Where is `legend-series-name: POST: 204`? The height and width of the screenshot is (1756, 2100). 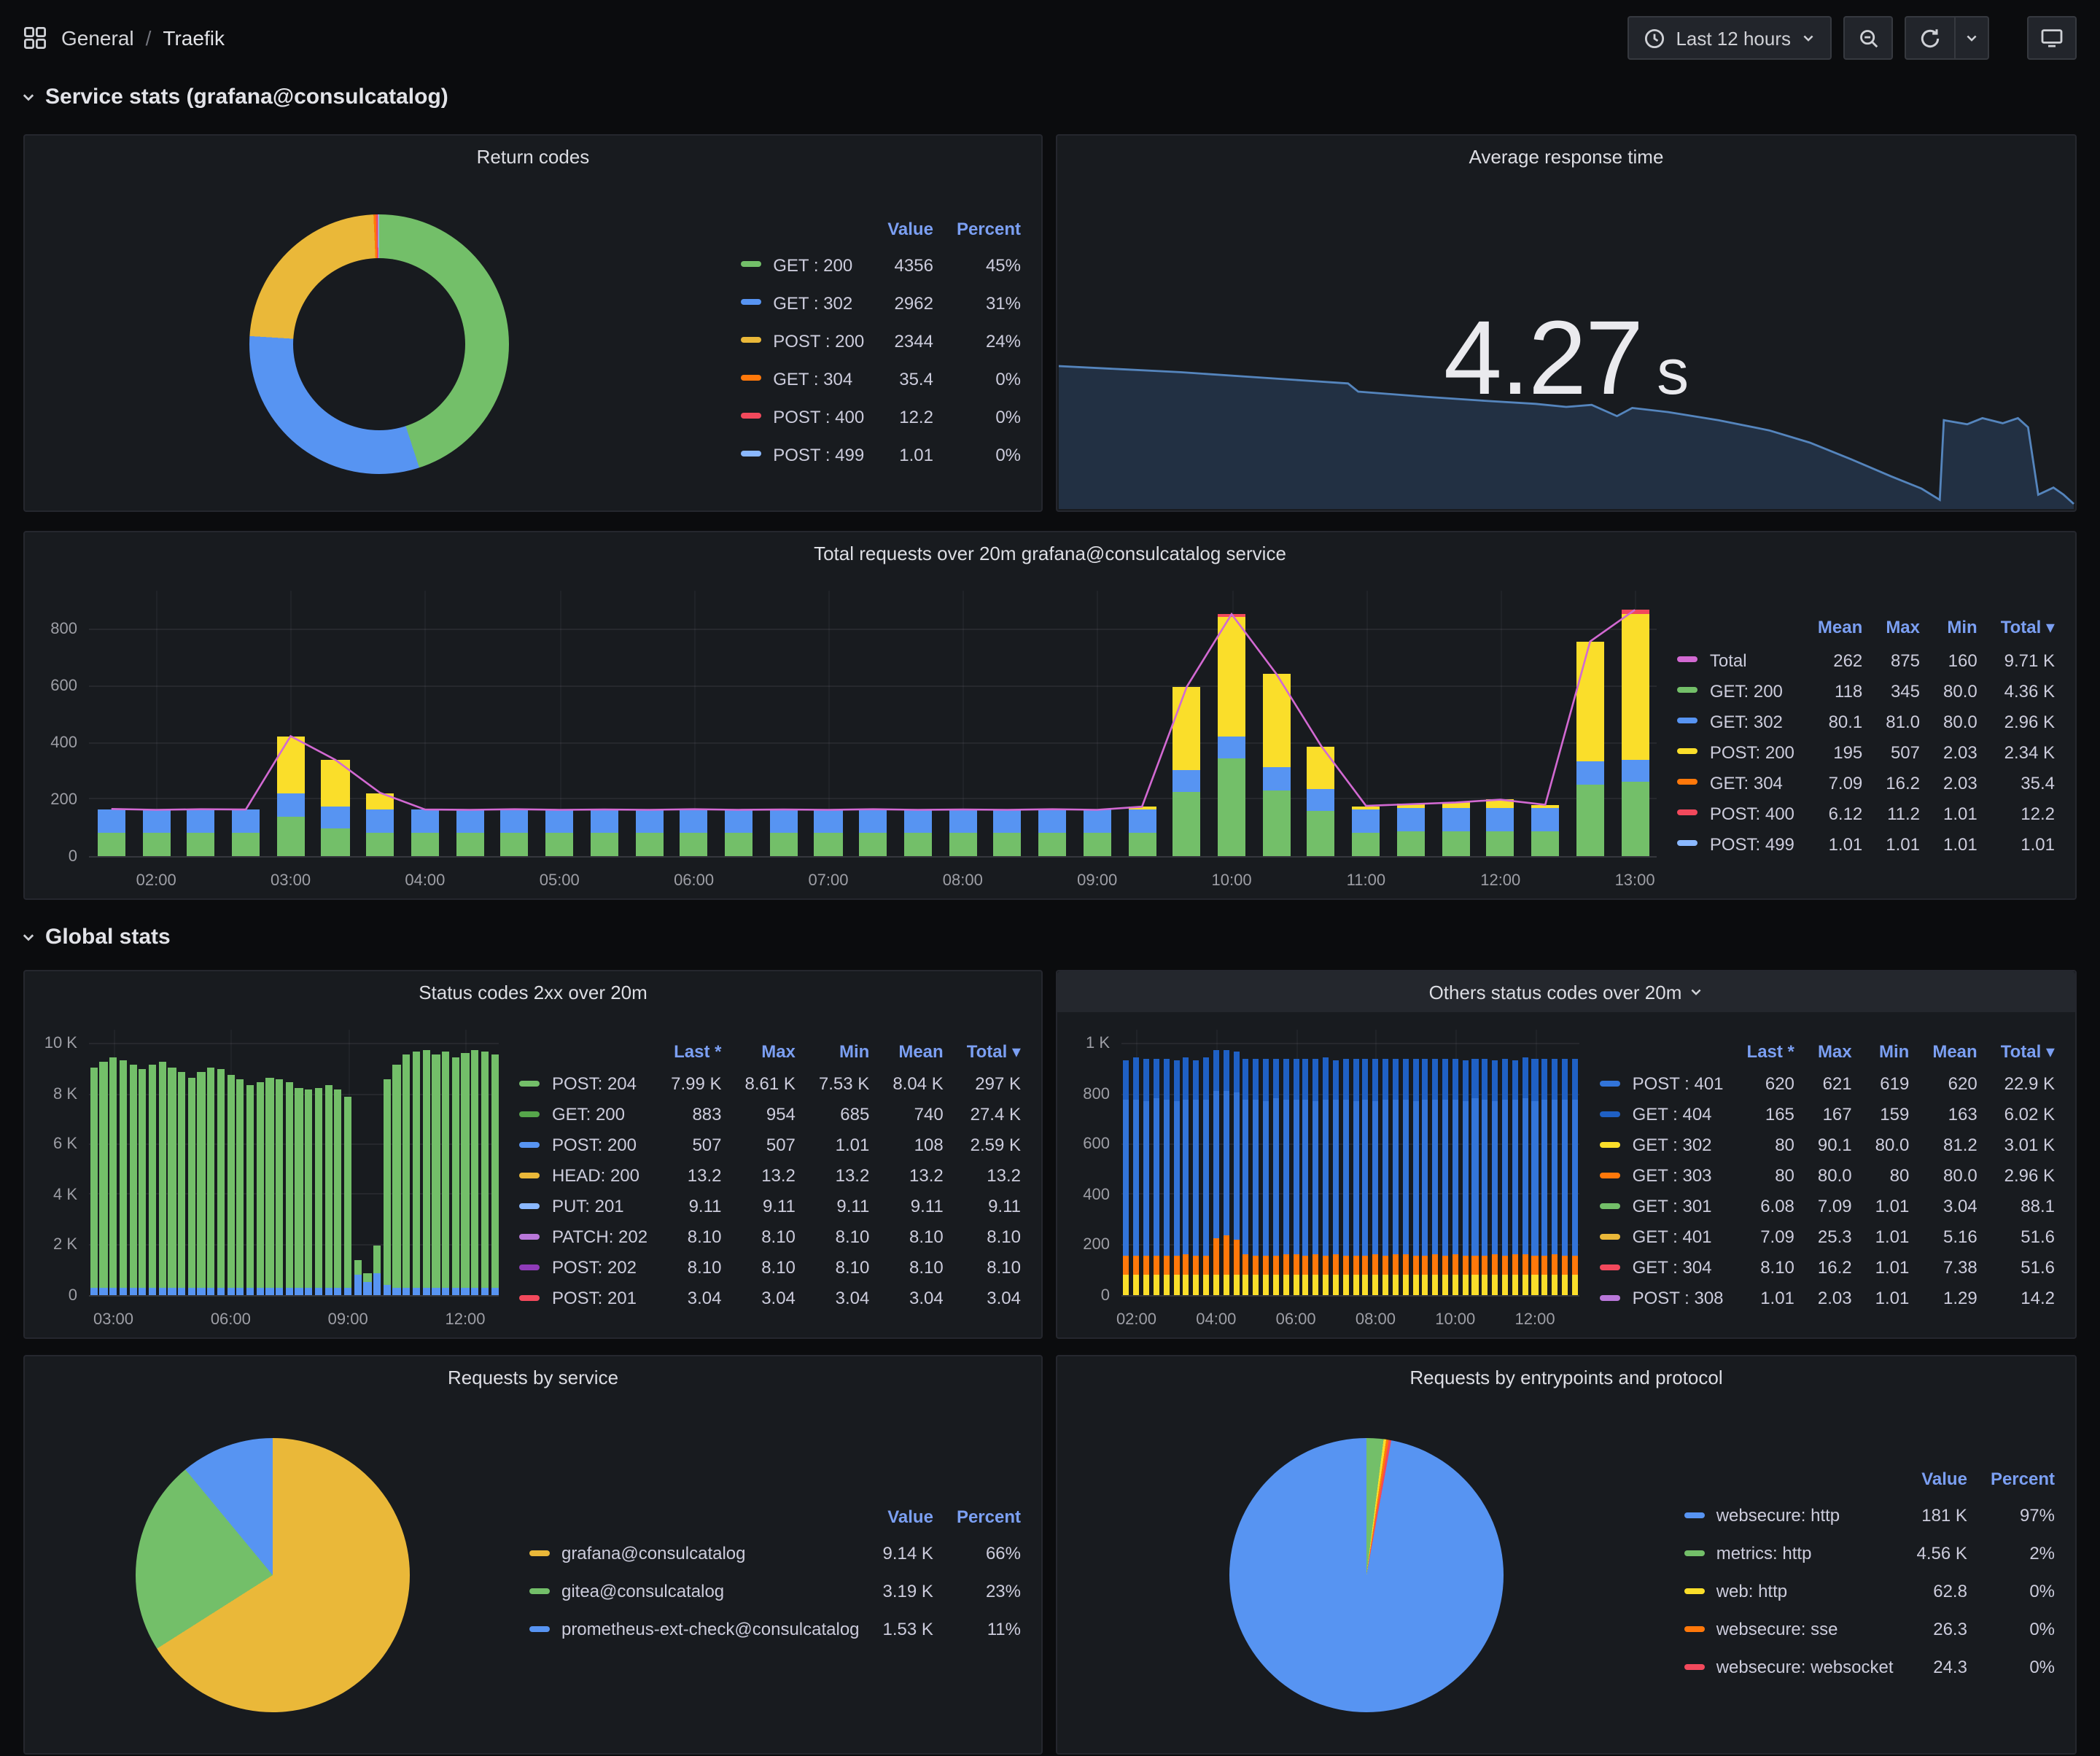 legend-series-name: POST: 204 is located at coordinates (583, 1083).